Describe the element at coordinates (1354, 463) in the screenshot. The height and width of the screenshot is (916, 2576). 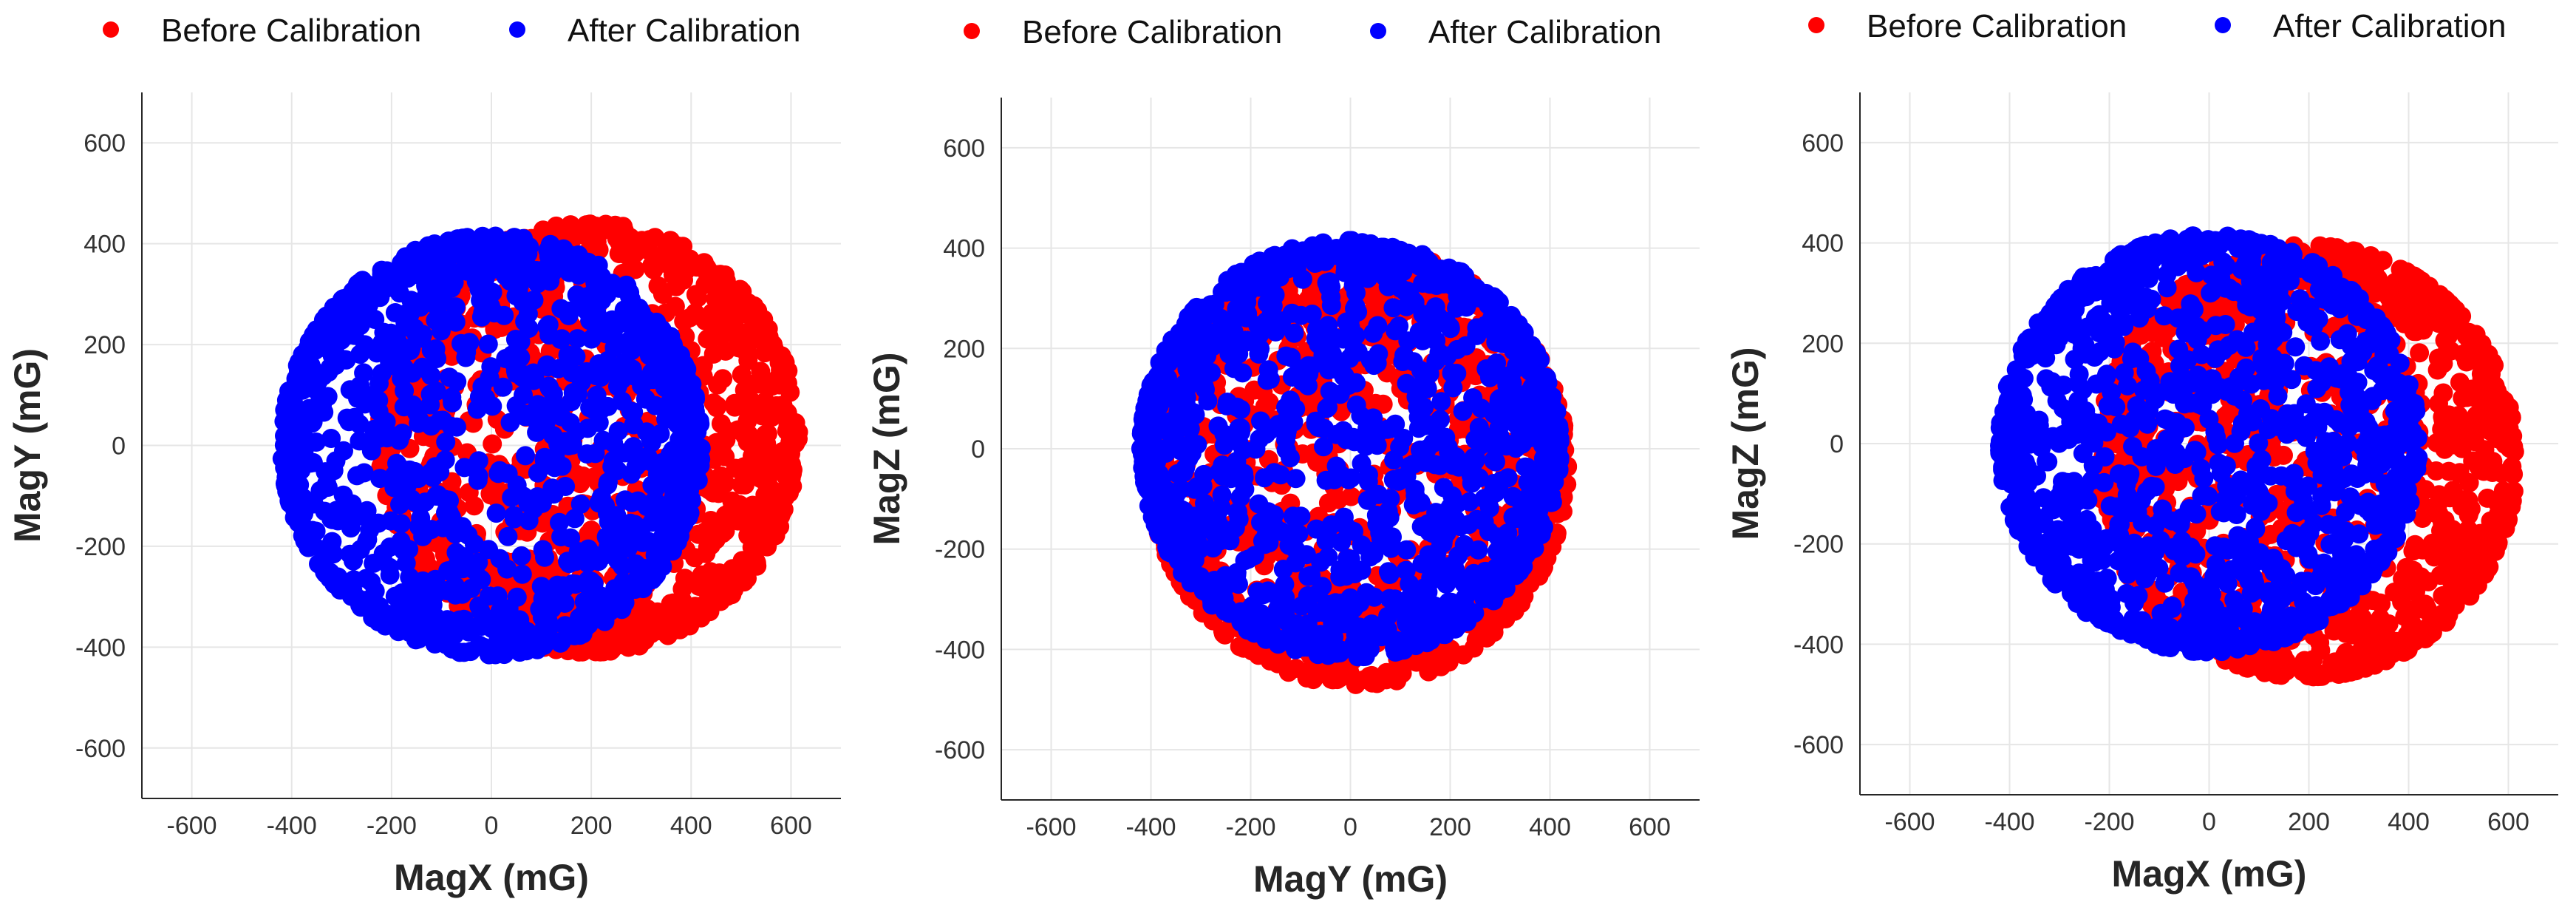
I see `data-points` at that location.